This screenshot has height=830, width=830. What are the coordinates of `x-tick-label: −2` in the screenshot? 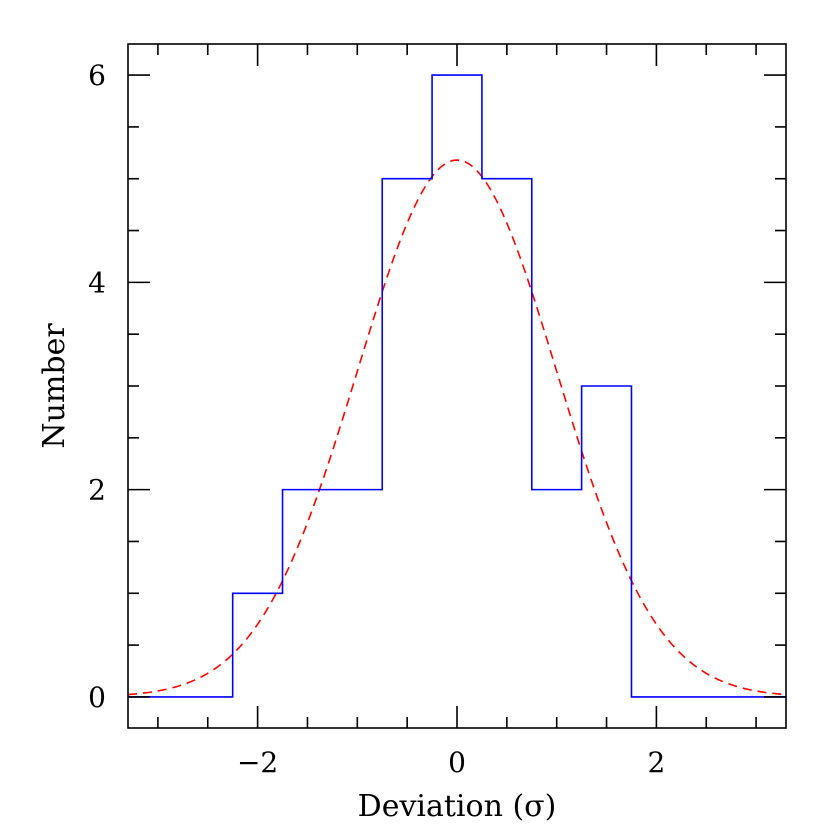 It's located at (257, 762).